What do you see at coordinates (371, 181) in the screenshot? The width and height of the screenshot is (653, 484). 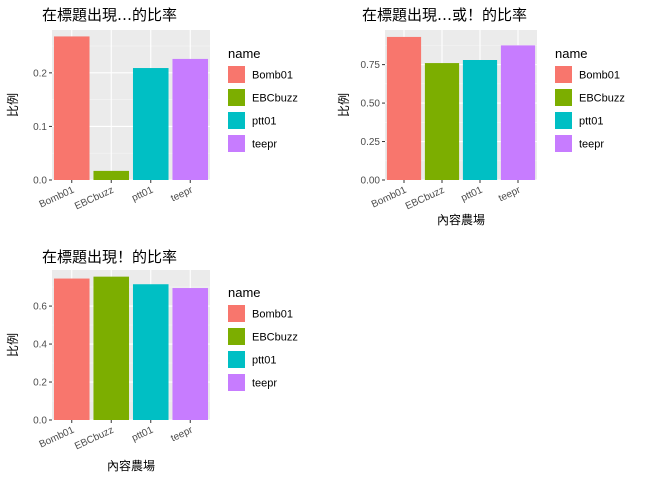 I see `y-tick-label: 0.00` at bounding box center [371, 181].